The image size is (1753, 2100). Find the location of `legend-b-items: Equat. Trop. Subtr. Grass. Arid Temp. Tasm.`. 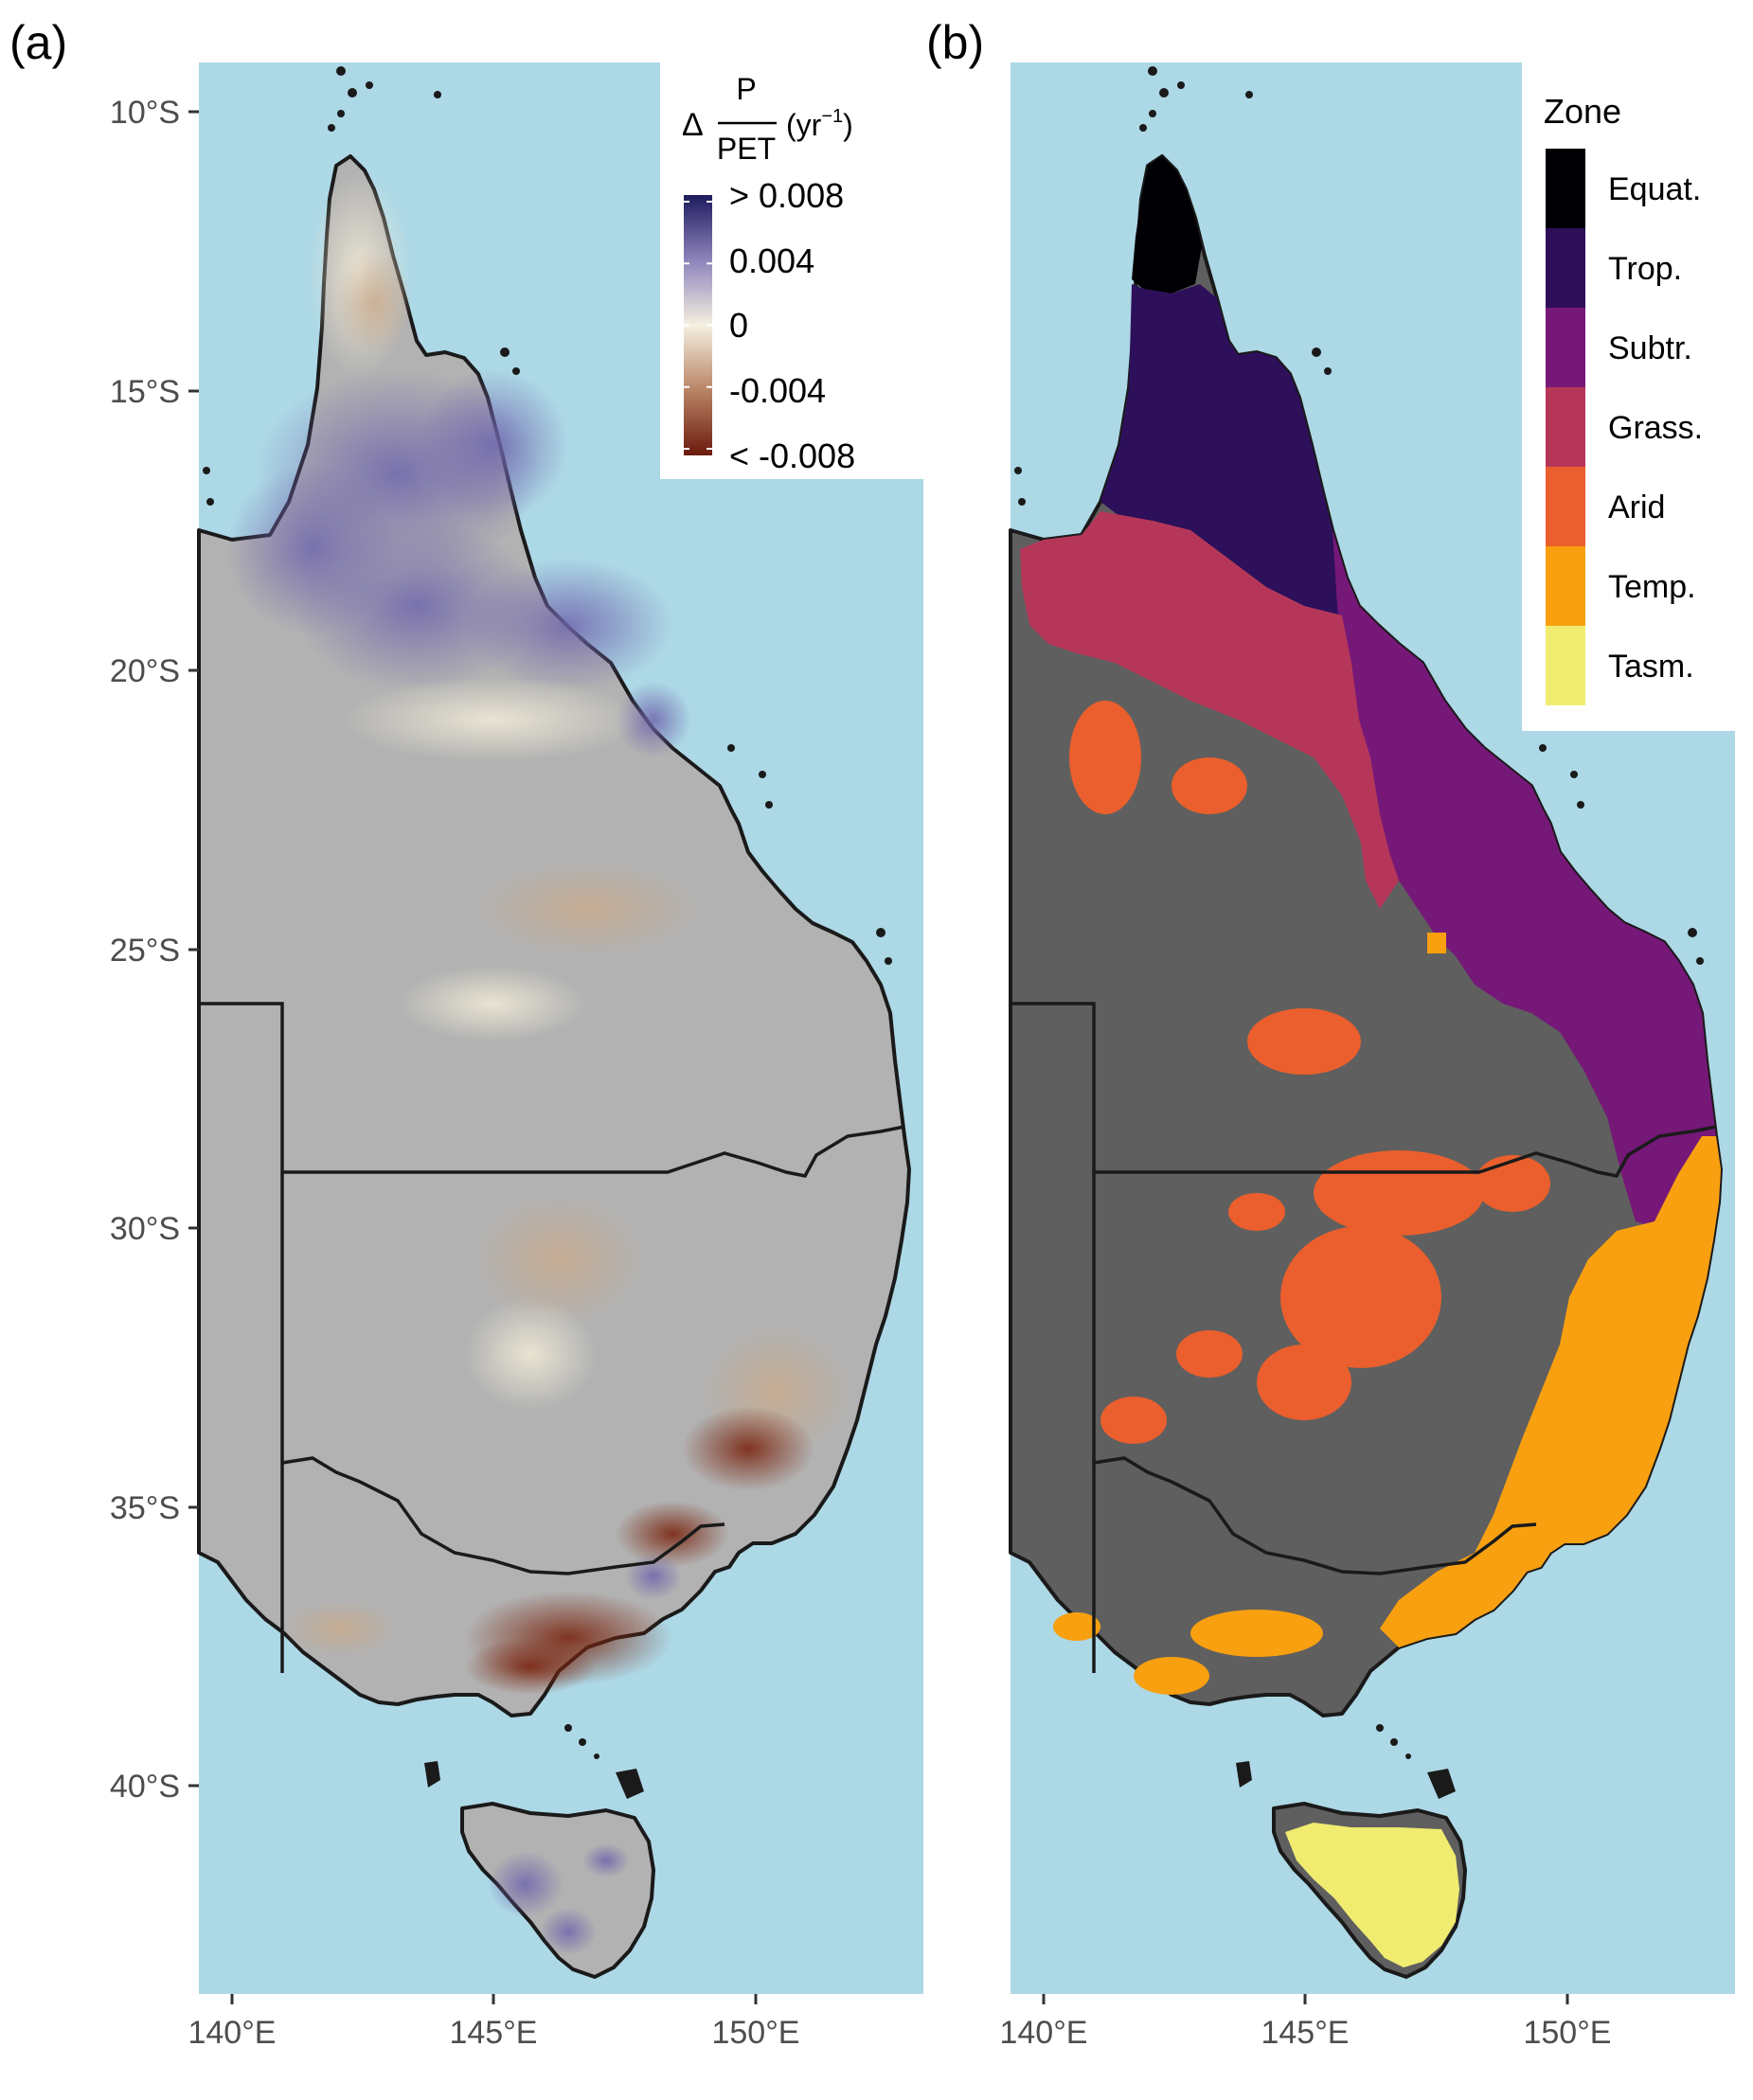

legend-b-items: Equat. Trop. Subtr. Grass. Arid Temp. Tasm. is located at coordinates (1624, 427).